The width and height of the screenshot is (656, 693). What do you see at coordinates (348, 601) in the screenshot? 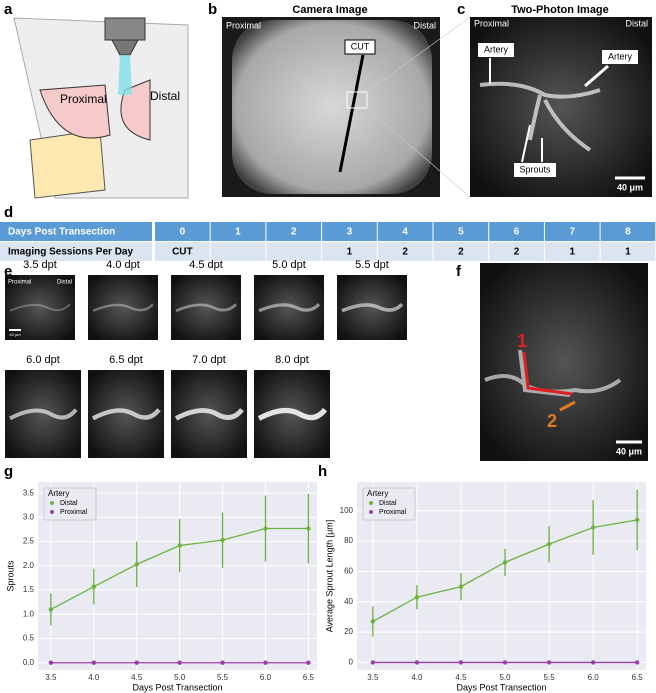
I see `y-tick-label: 40` at bounding box center [348, 601].